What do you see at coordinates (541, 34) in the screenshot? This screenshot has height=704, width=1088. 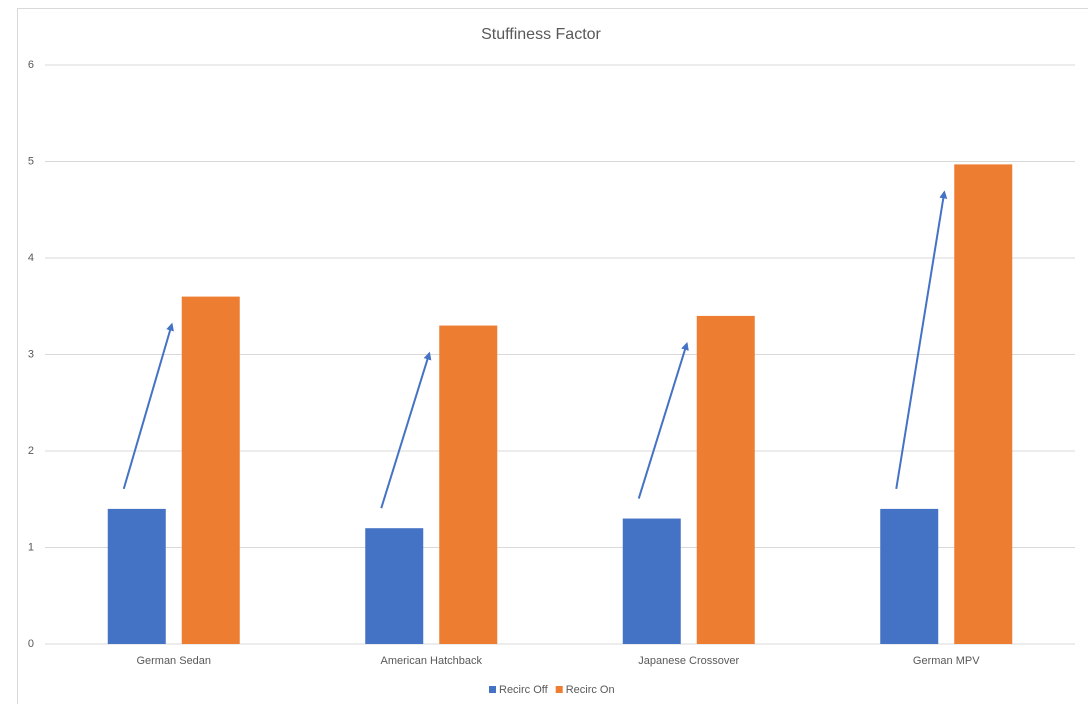 I see `chart-title: Stuffiness Factor` at bounding box center [541, 34].